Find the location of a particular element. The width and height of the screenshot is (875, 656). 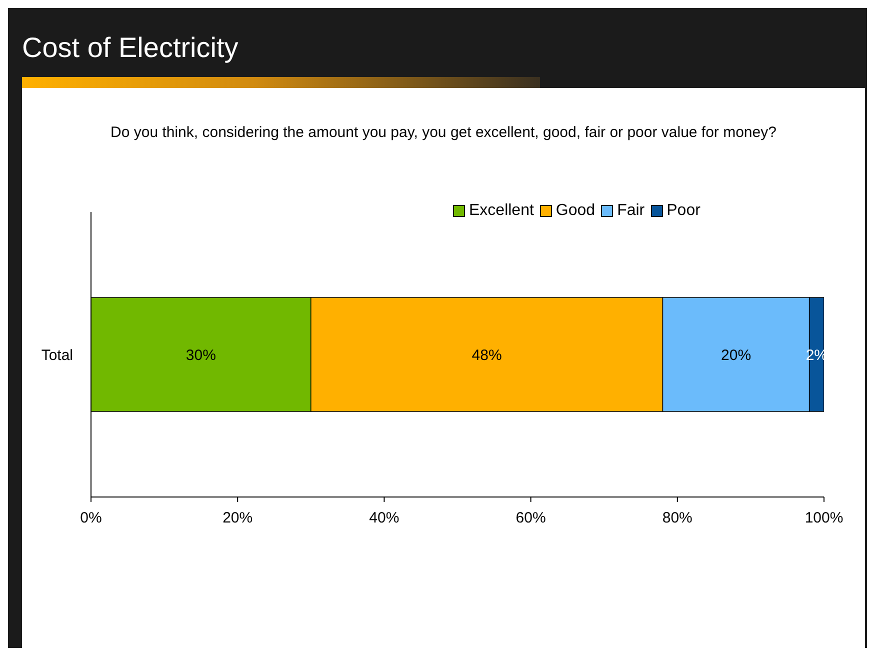

chart-subtitle: Do you think, considering the amount you pay, you get excellent, good, fair or poor value for money? is located at coordinates (444, 132).